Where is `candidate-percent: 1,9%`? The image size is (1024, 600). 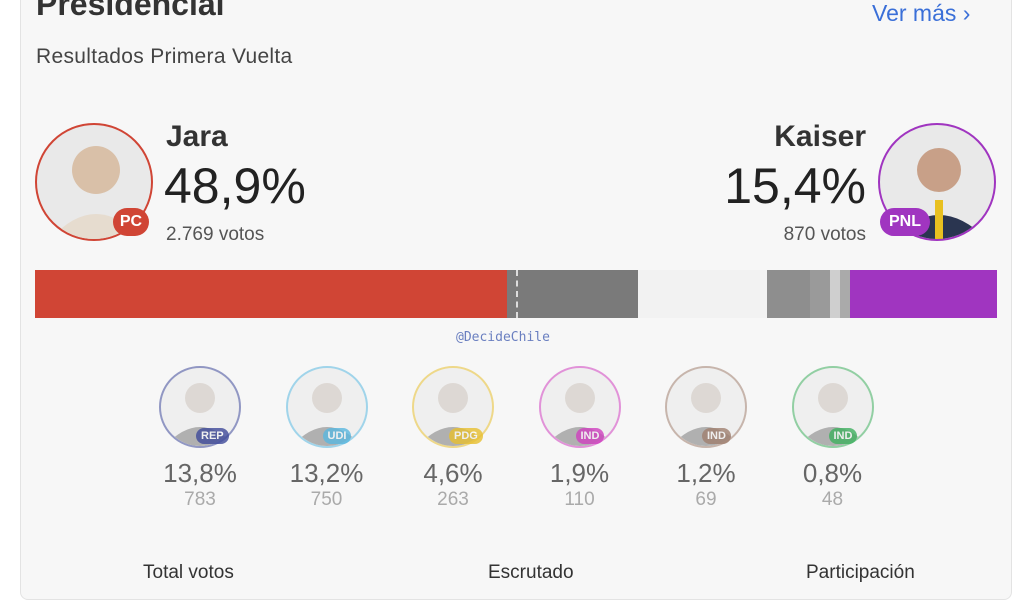
candidate-percent: 1,9% is located at coordinates (579, 473).